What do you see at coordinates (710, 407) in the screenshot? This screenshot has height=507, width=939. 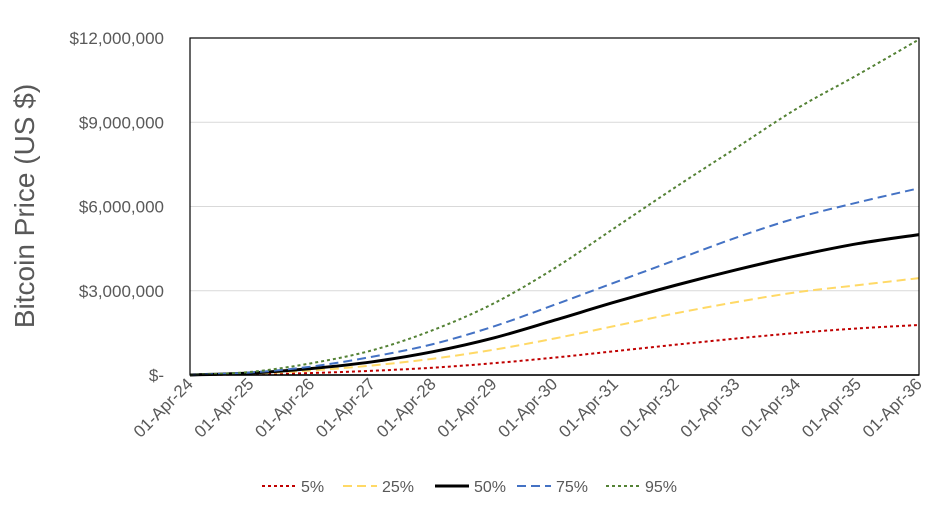 I see `x-tick-label: 01-Apr-33` at bounding box center [710, 407].